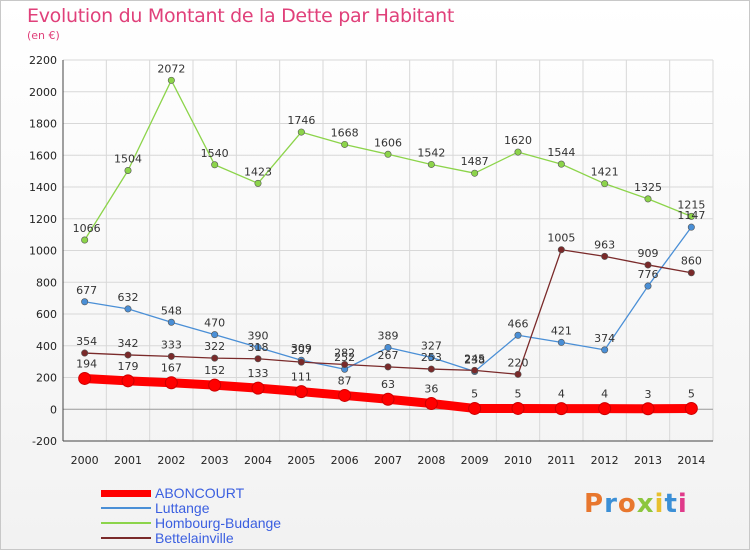 The height and width of the screenshot is (550, 750). I want to click on data-label-bettelainville: 909, so click(648, 253).